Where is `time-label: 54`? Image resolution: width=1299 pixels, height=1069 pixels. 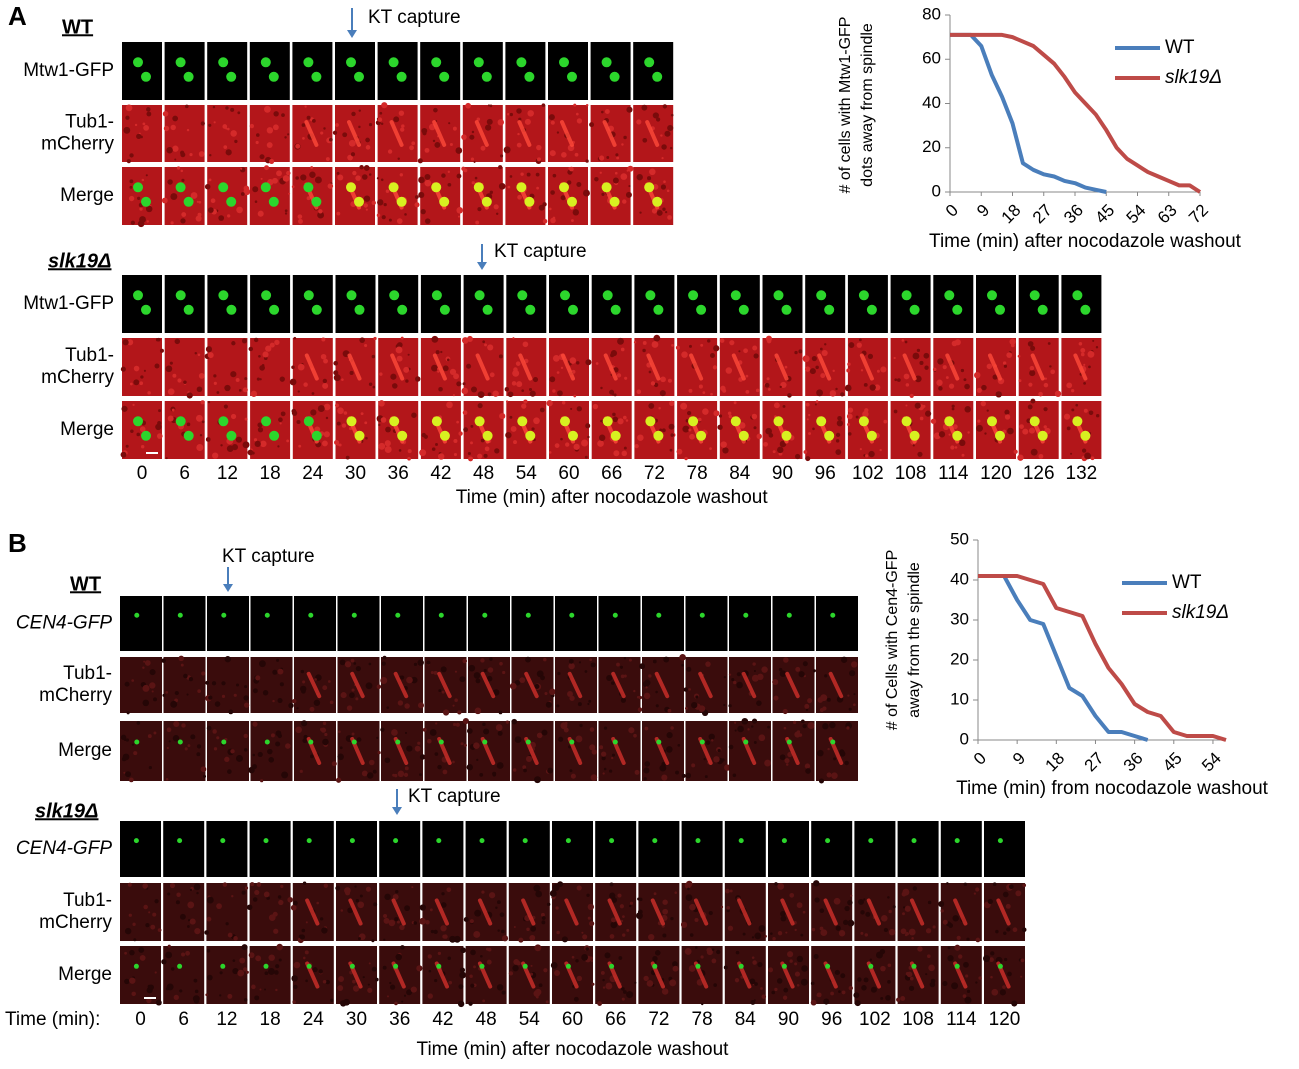
time-label: 54 is located at coordinates (530, 1019).